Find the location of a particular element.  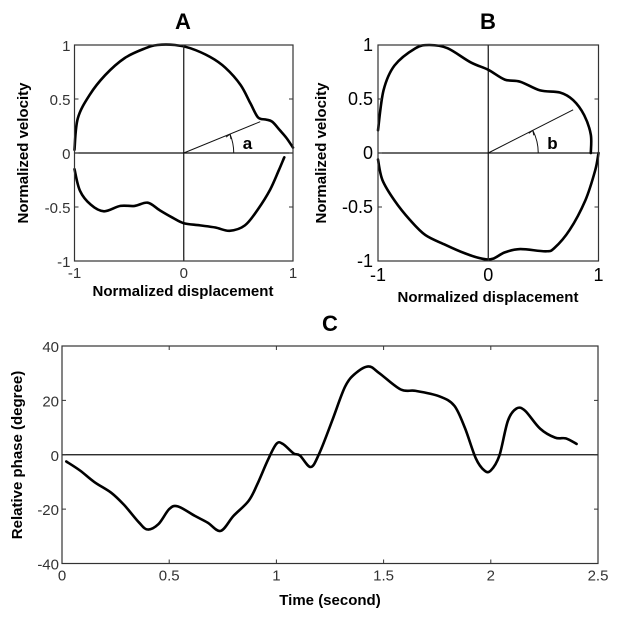

panel-a-title: A is located at coordinates (183, 21).